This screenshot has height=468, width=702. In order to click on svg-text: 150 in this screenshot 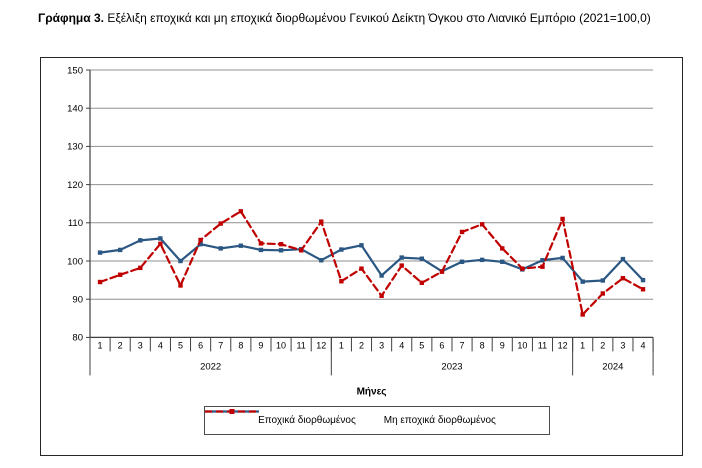, I will do `click(75, 70)`.